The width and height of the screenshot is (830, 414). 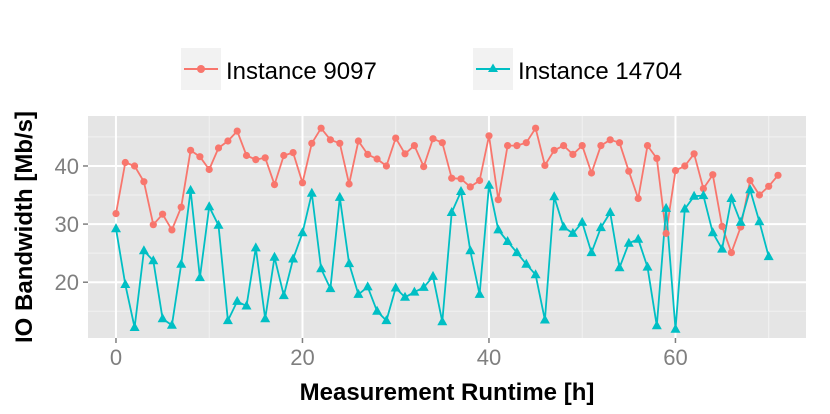 What do you see at coordinates (447, 392) in the screenshot?
I see `x-axis-title: Measurement Runtime [h]` at bounding box center [447, 392].